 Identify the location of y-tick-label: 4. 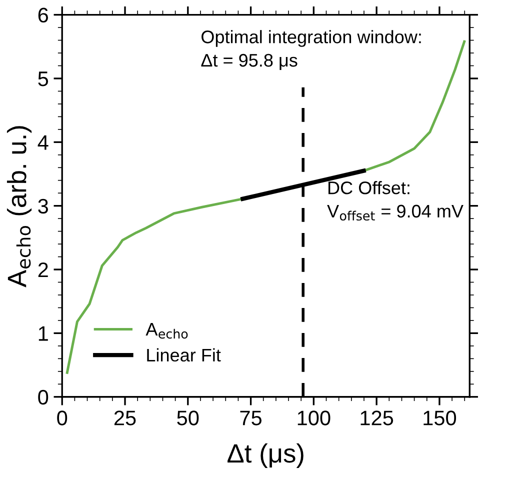
(43, 142).